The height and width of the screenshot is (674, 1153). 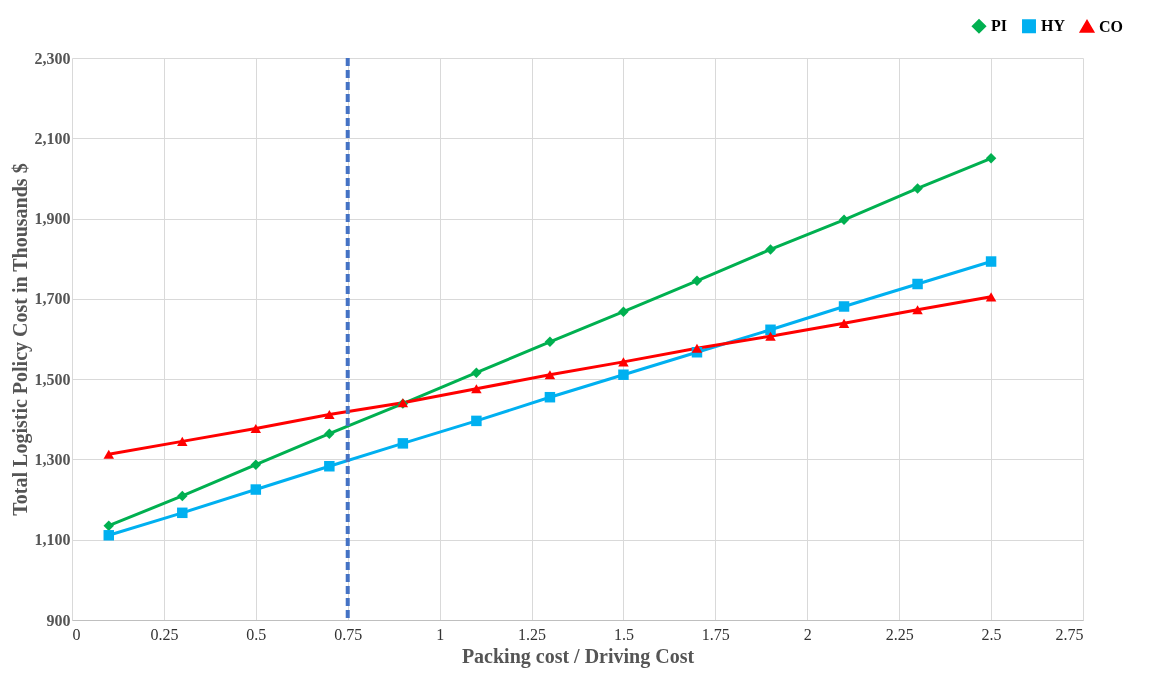 What do you see at coordinates (1111, 26) in the screenshot?
I see `legend-label: CO` at bounding box center [1111, 26].